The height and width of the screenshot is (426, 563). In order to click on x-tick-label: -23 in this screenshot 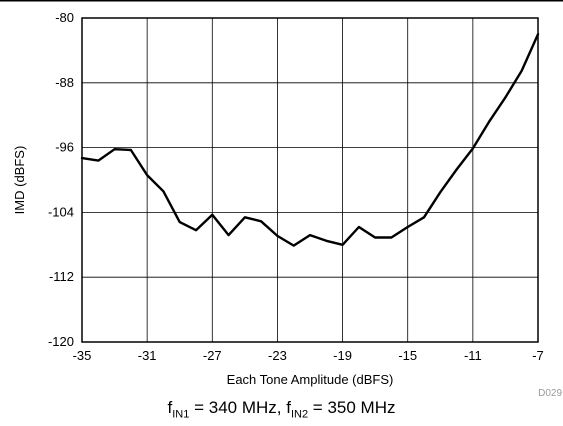, I will do `click(277, 355)`.